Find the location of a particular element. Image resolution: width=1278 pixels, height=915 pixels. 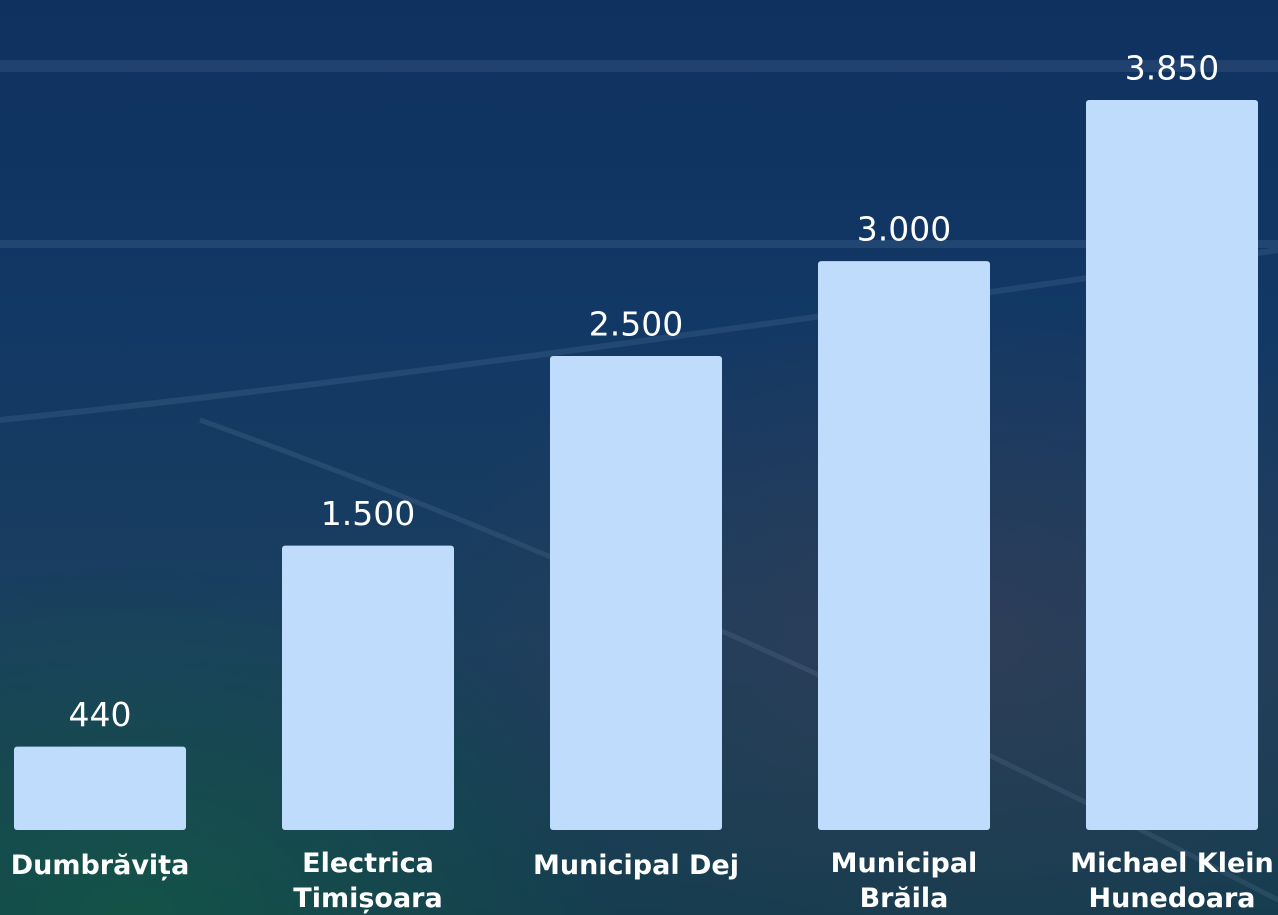

category-label: Electrica Timișoara is located at coordinates (368, 881).